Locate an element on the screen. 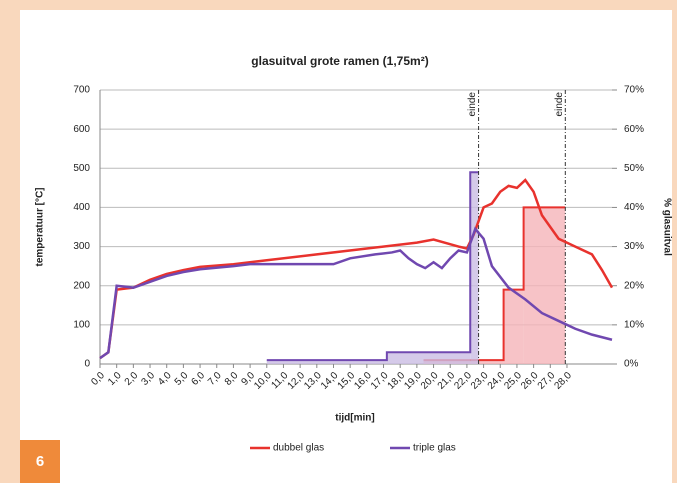  x-axis-label: tijd[min] is located at coordinates (354, 418).